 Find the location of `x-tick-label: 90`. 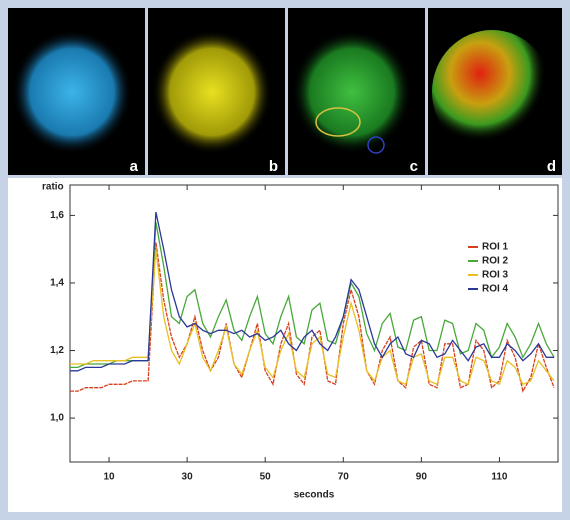

x-tick-label: 90 is located at coordinates (422, 477).